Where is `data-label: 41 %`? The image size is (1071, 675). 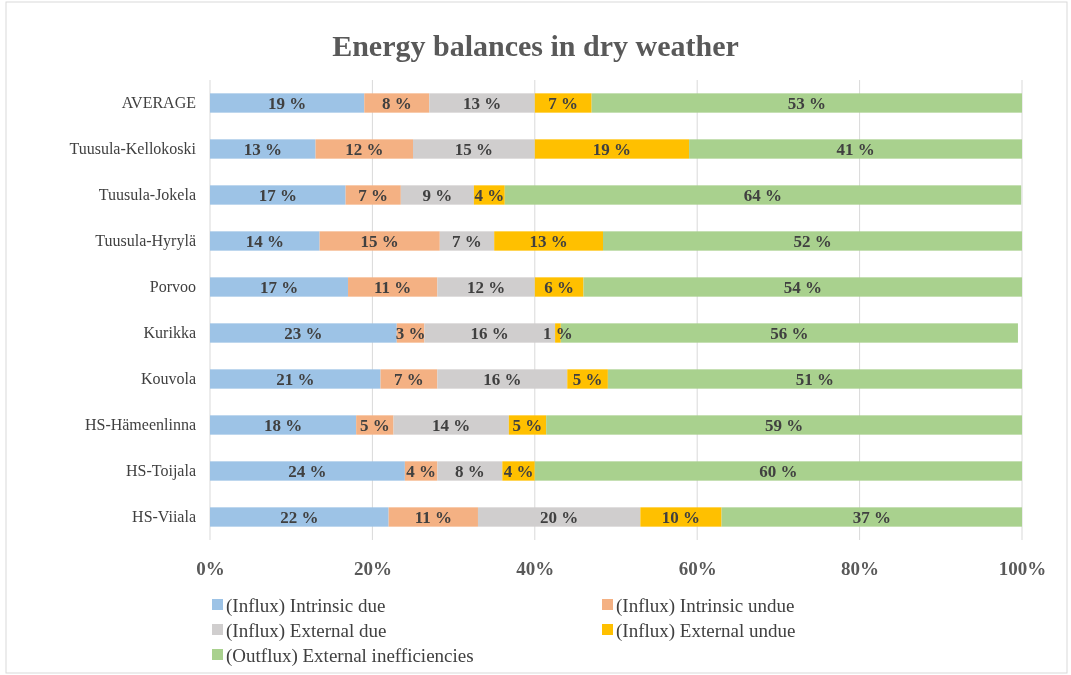 data-label: 41 % is located at coordinates (855, 150).